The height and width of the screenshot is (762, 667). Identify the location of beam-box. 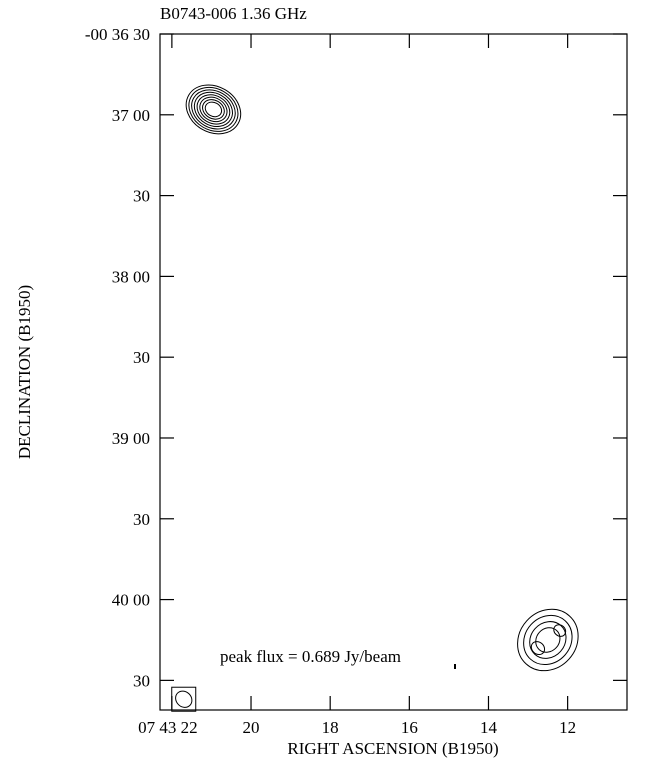
(184, 699).